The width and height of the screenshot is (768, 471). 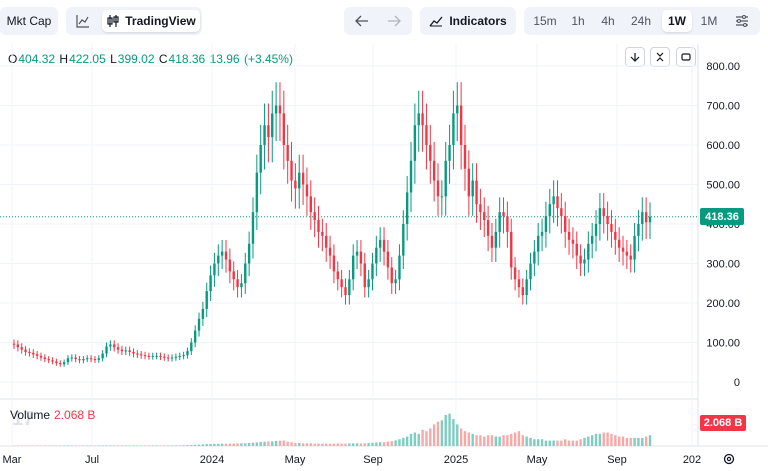 What do you see at coordinates (12, 460) in the screenshot?
I see `x-tick-label: Mar` at bounding box center [12, 460].